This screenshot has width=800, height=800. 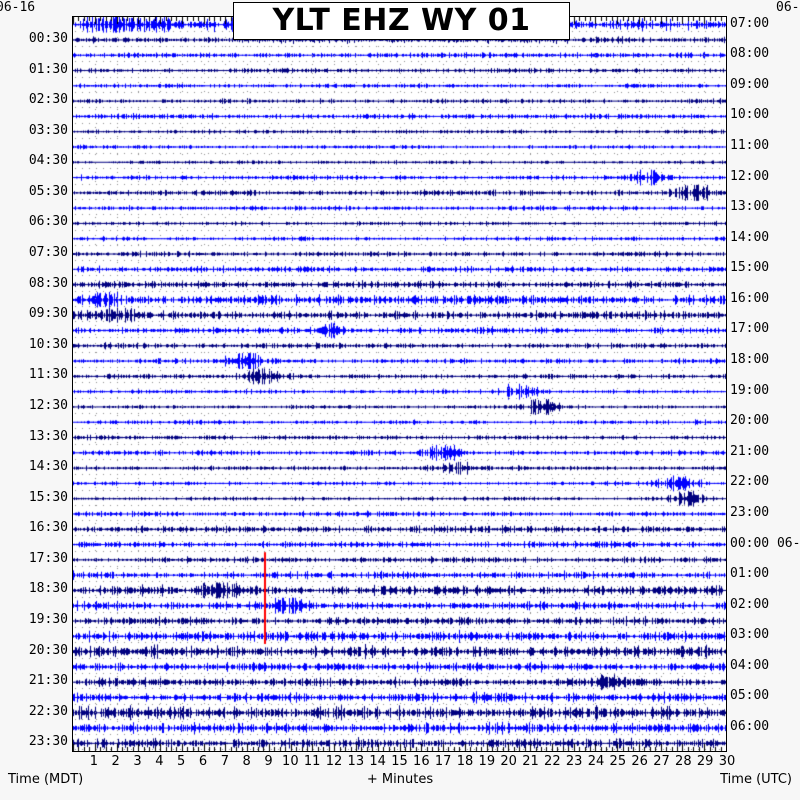 What do you see at coordinates (618, 761) in the screenshot?
I see `minute-tick-label: 25` at bounding box center [618, 761].